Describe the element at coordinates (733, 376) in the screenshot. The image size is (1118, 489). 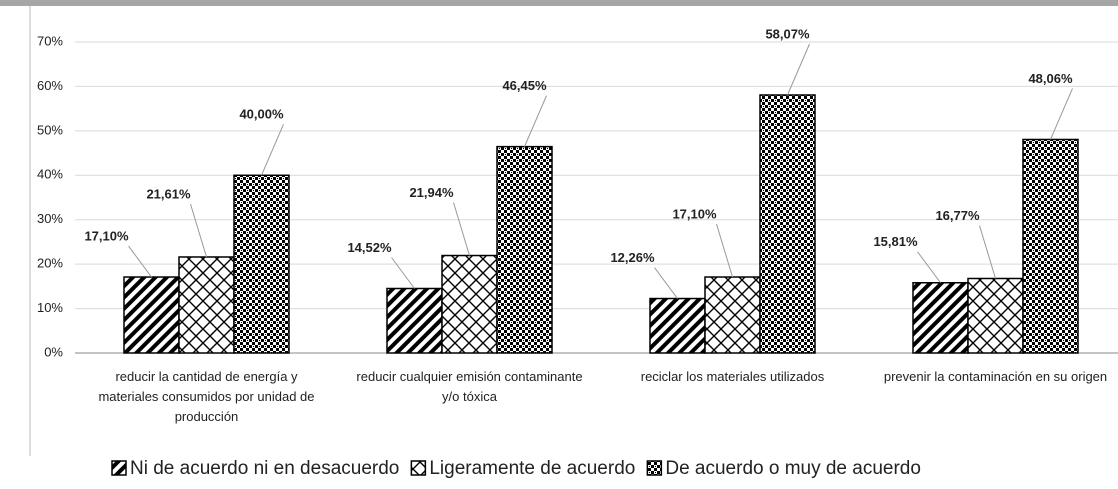
I see `x-tick-label: reciclar los materiales utilizados` at that location.